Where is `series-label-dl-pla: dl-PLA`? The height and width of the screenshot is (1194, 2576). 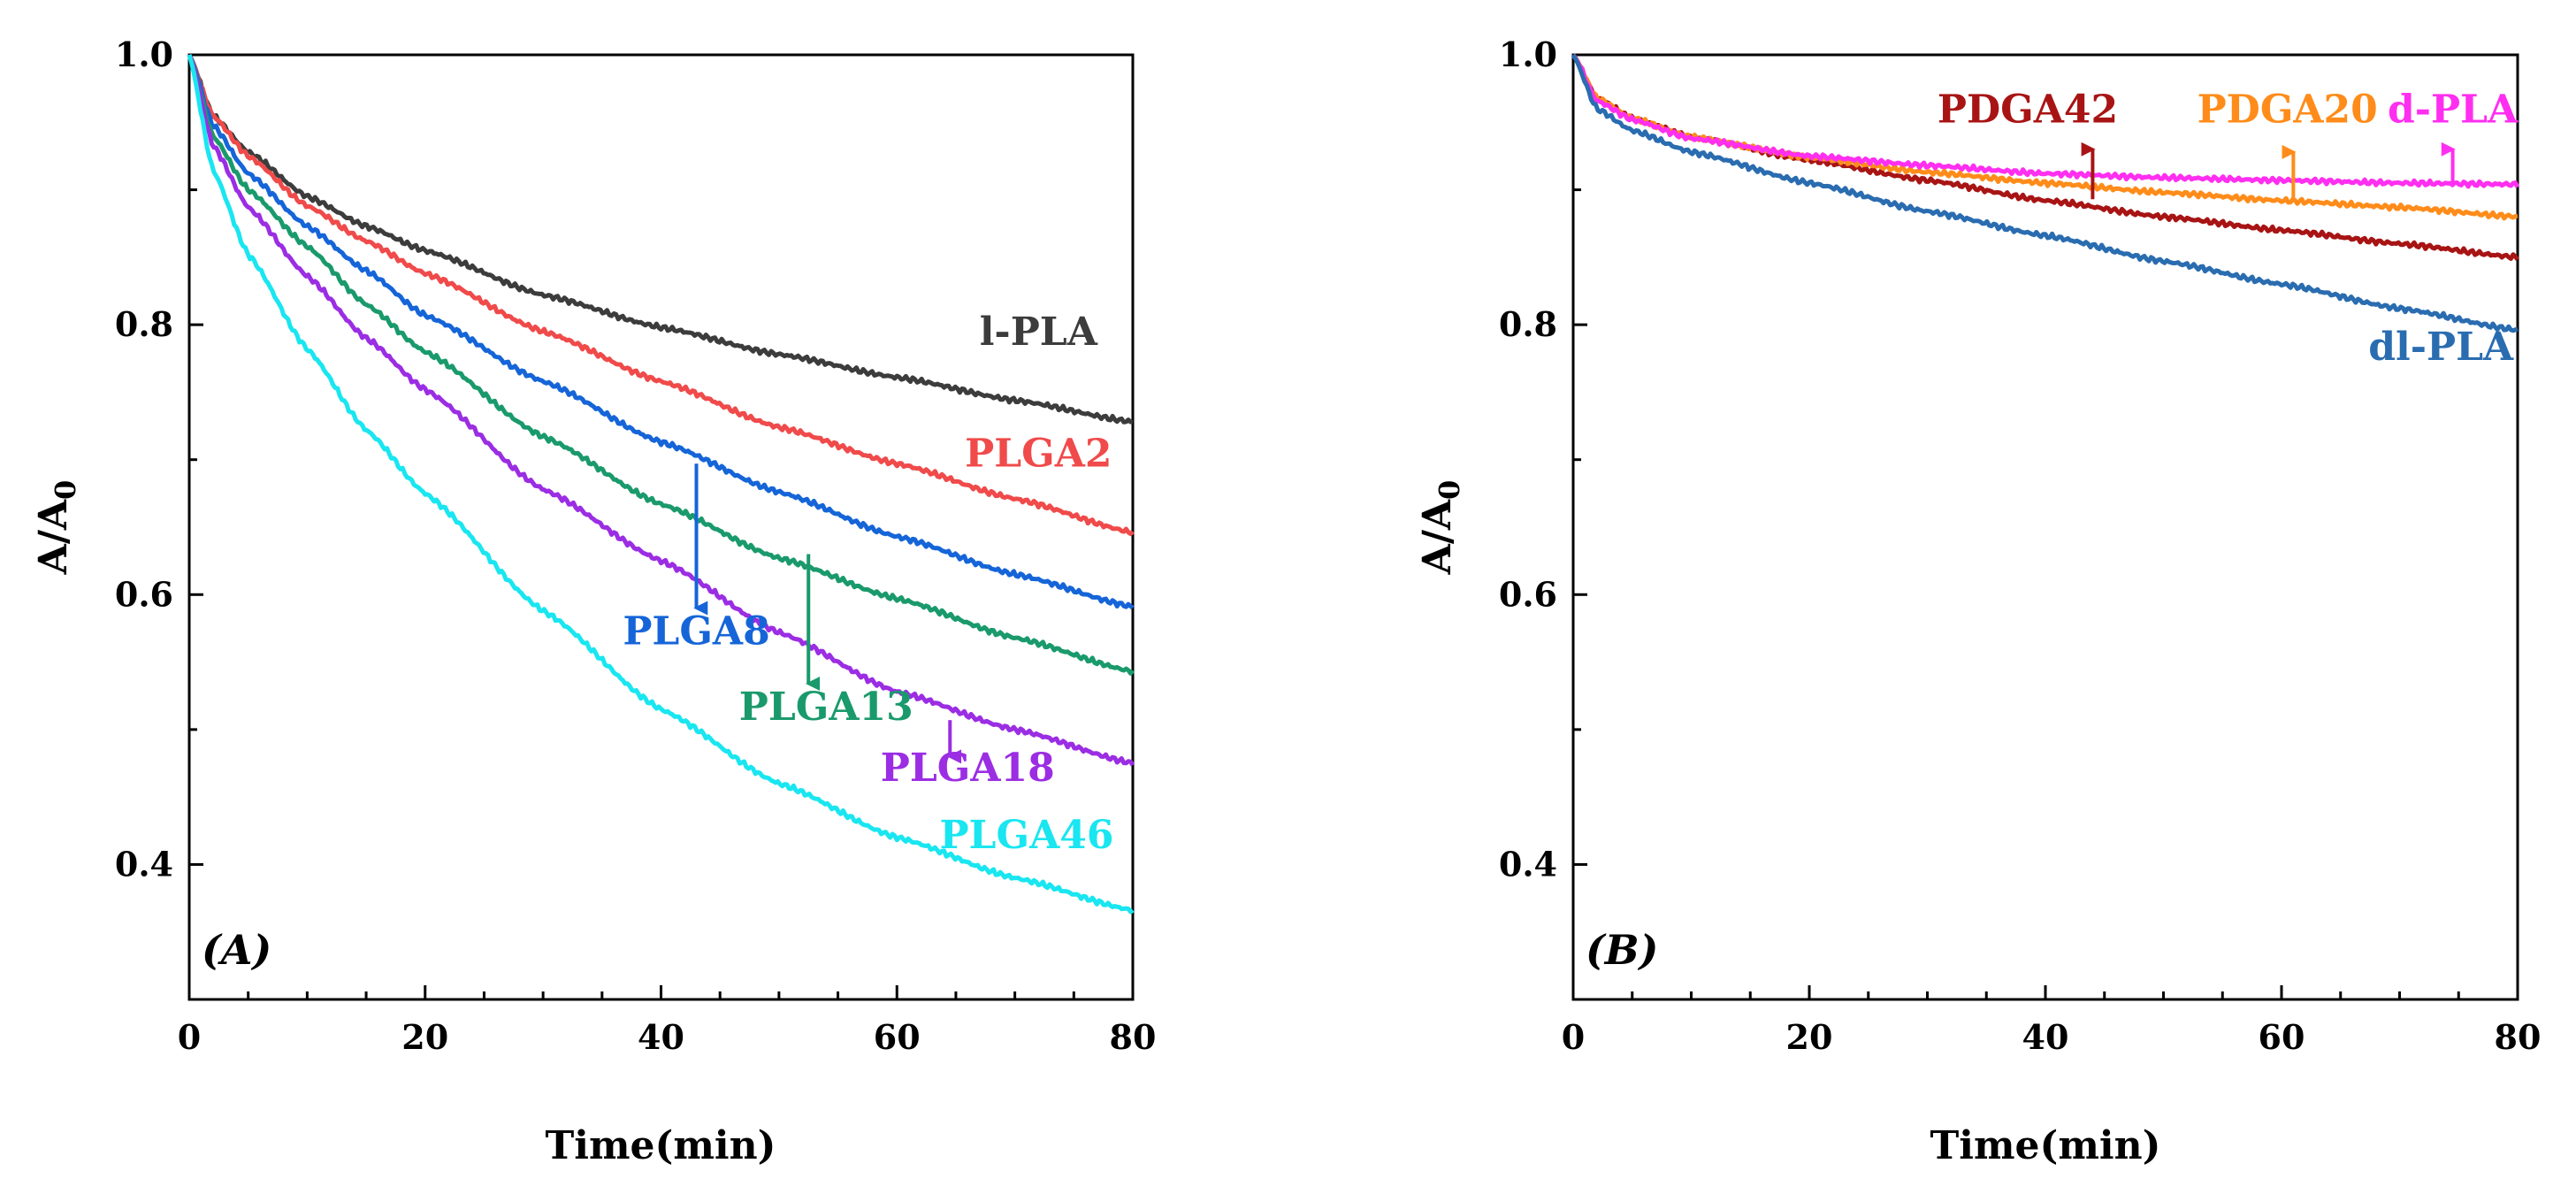
series-label-dl-pla: dl-PLA is located at coordinates (2441, 347).